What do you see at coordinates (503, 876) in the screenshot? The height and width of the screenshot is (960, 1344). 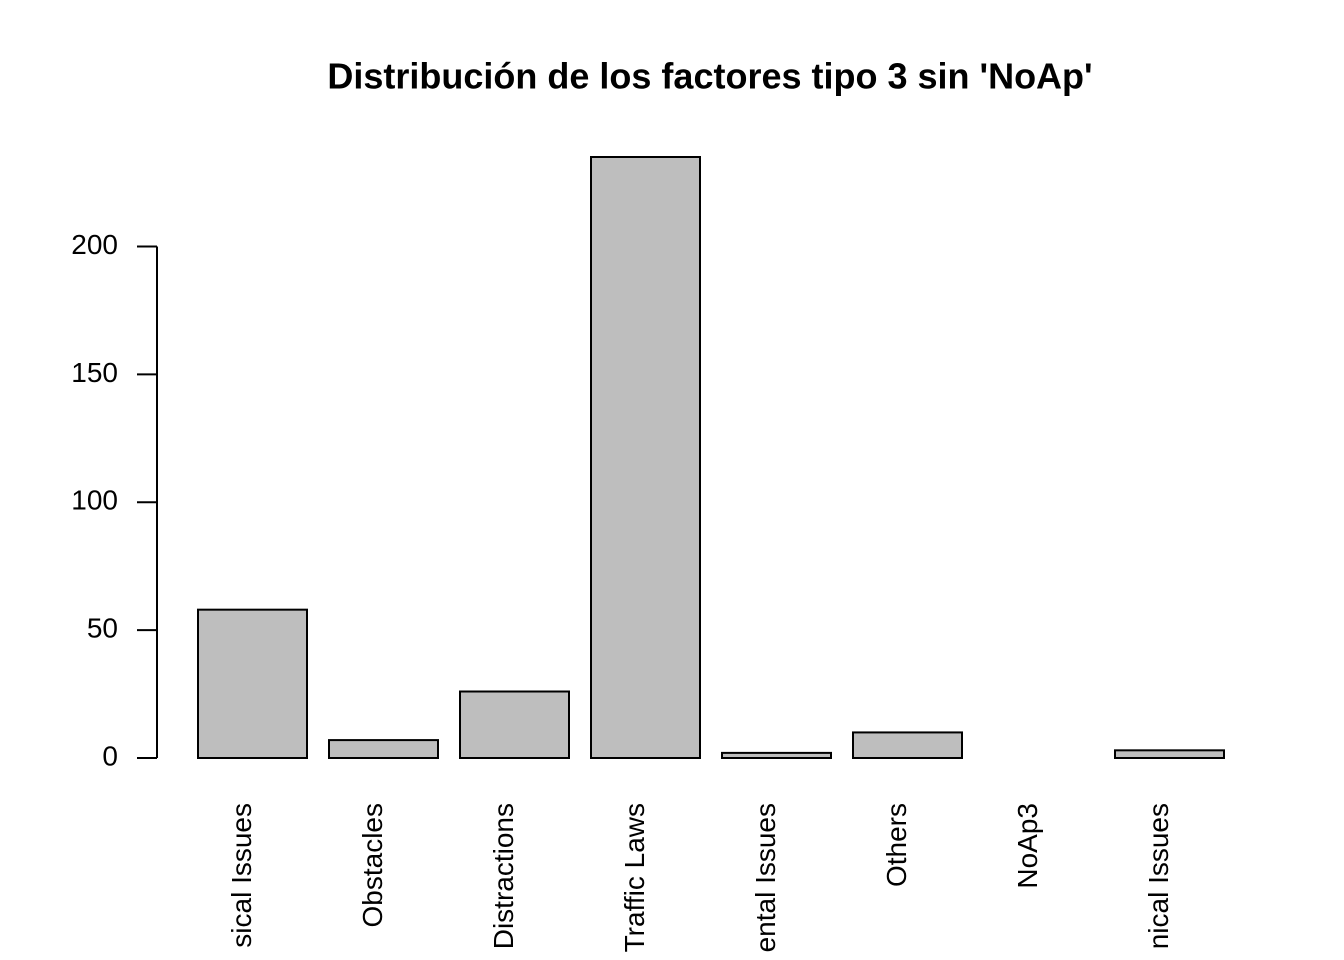 I see `x-tick-label: Distractions` at bounding box center [503, 876].